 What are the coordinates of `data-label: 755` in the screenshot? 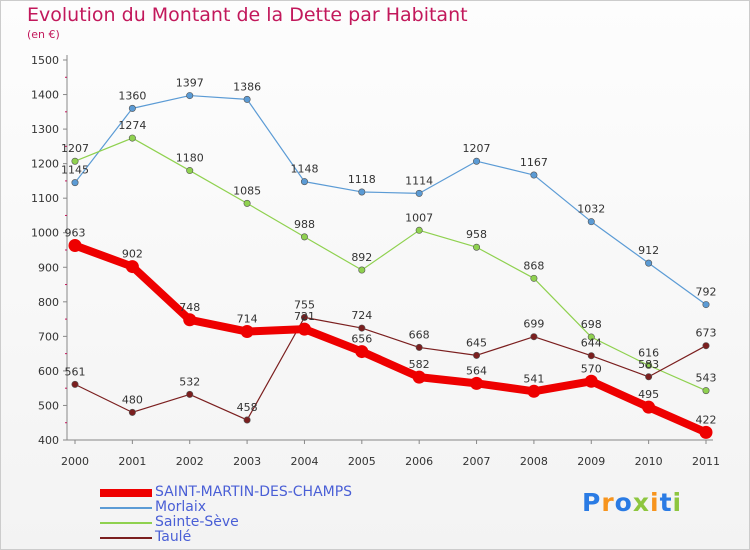 It's located at (304, 304).